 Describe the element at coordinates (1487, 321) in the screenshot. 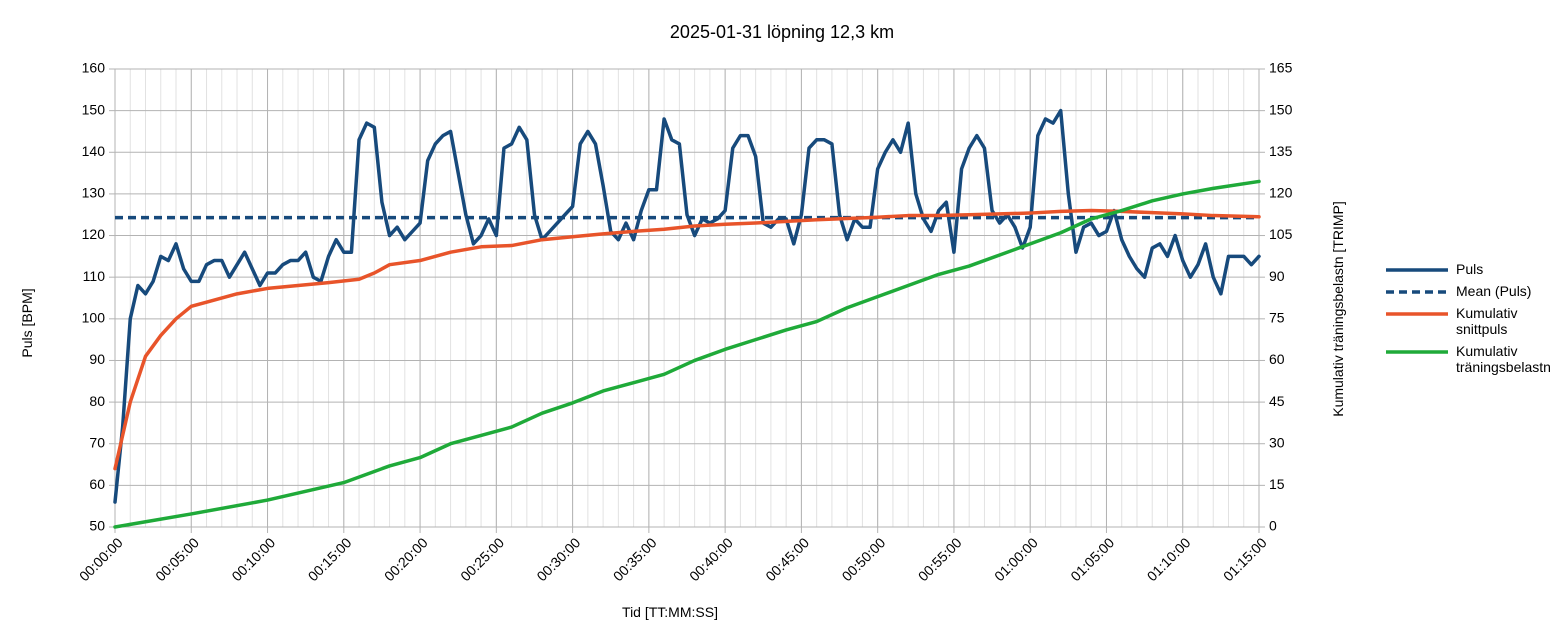

I see `legend-label: Kumulativ snittpuls` at that location.